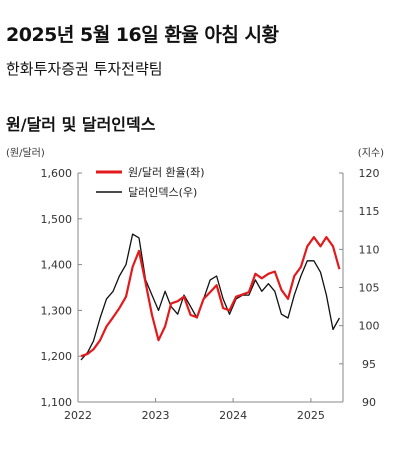 The height and width of the screenshot is (455, 400). What do you see at coordinates (162, 192) in the screenshot?
I see `legend-label: 달러인덱스(우)` at bounding box center [162, 192].